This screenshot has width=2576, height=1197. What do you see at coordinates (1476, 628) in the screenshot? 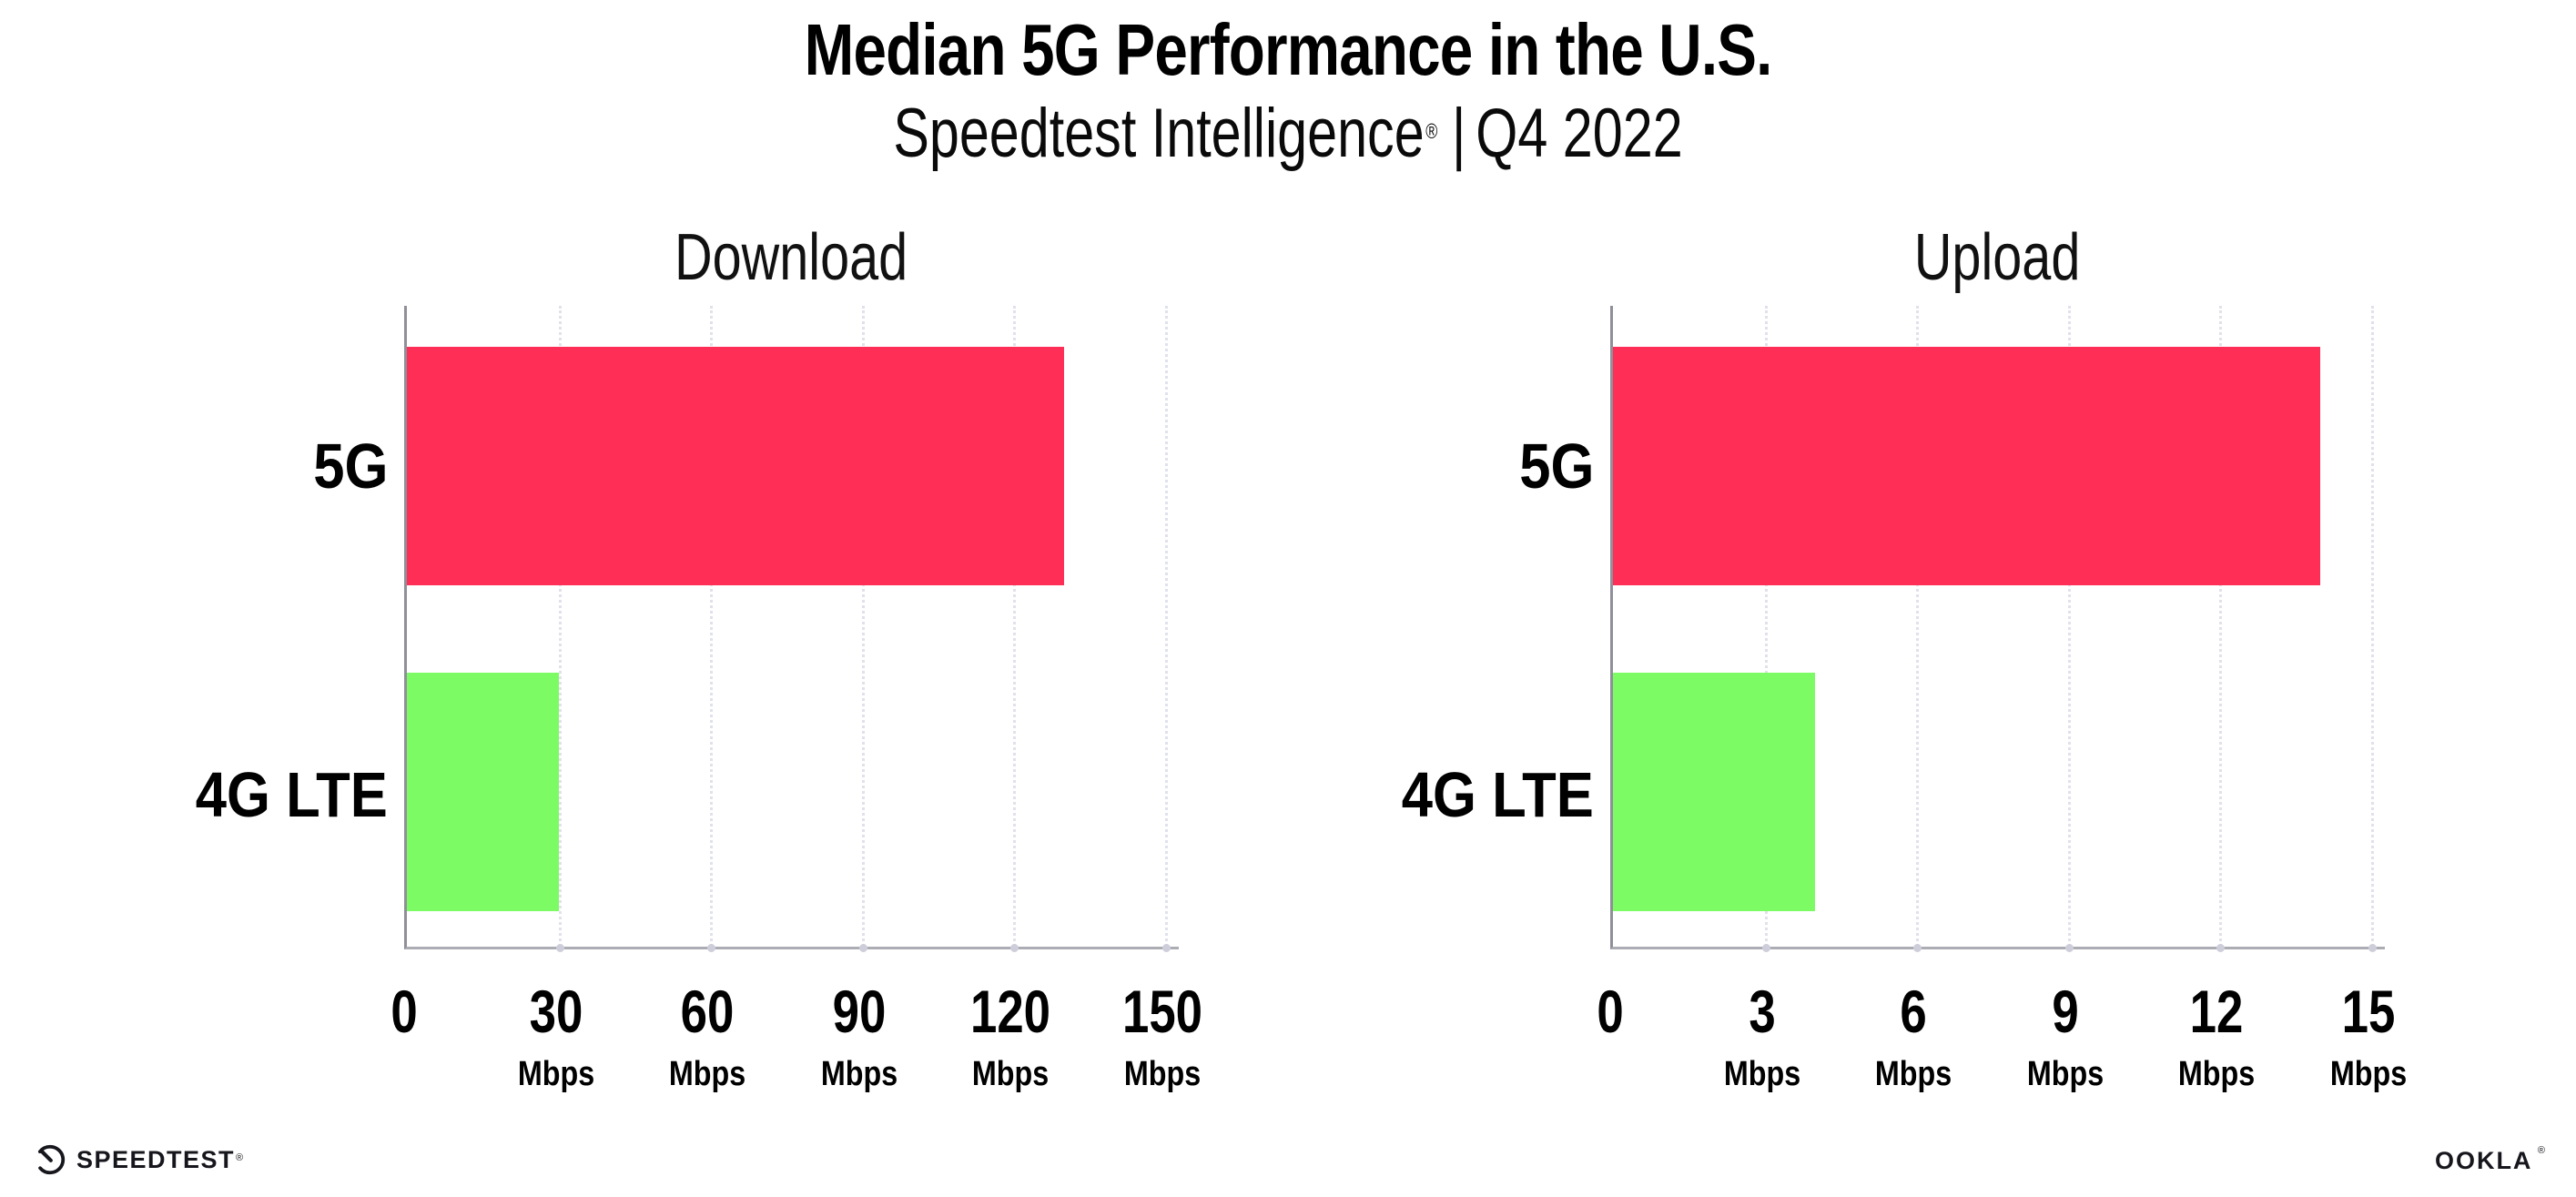
I see `upload-category-labels: 5G 4G LTE` at bounding box center [1476, 628].